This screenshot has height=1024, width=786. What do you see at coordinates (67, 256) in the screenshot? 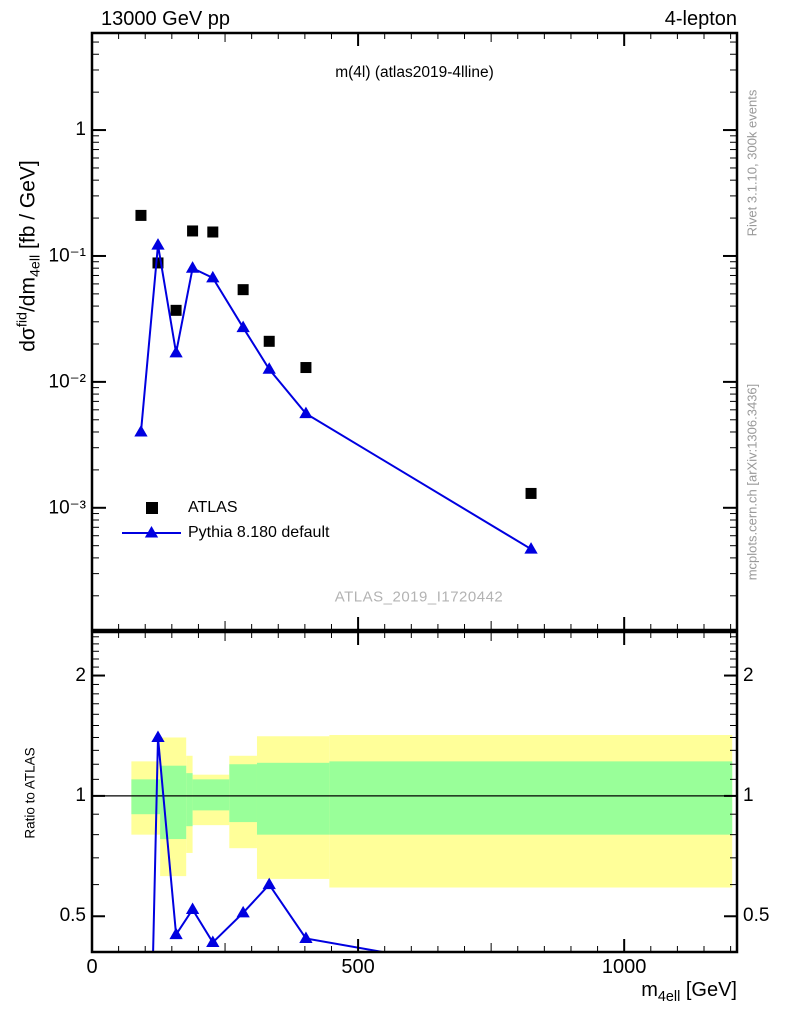
I see `main-y-tick-label: 10⁻¹` at bounding box center [67, 256].